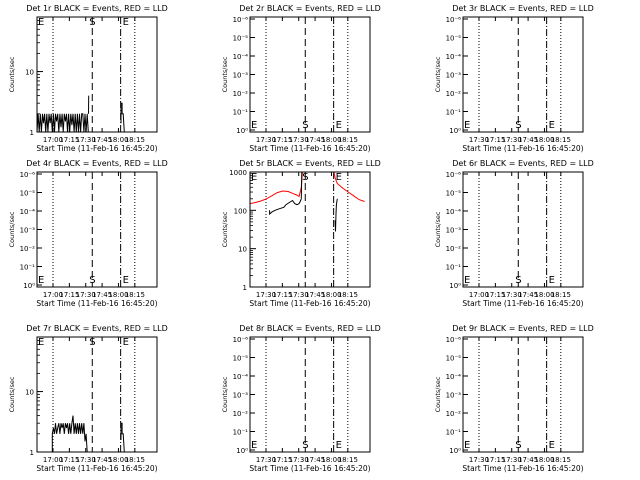 The height and width of the screenshot is (480, 640). Describe the element at coordinates (29, 73) in the screenshot. I see `y-tick-label: 10` at that location.